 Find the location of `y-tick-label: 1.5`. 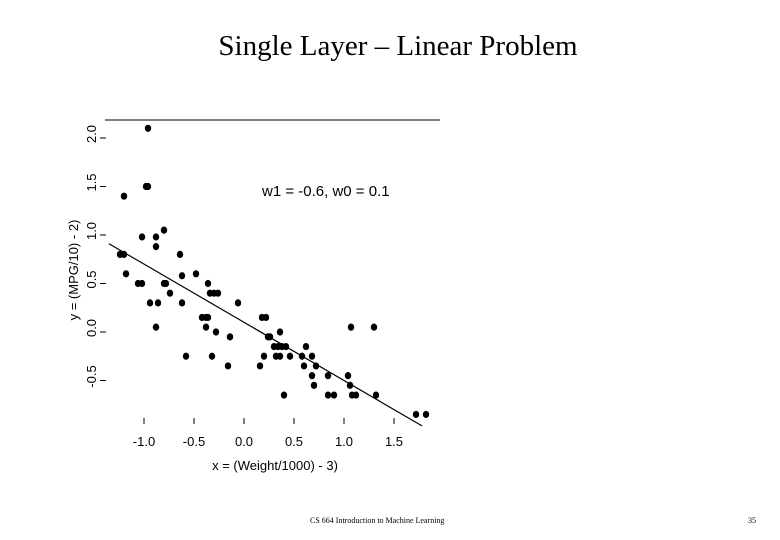

y-tick-label: 1.5 is located at coordinates (91, 182).